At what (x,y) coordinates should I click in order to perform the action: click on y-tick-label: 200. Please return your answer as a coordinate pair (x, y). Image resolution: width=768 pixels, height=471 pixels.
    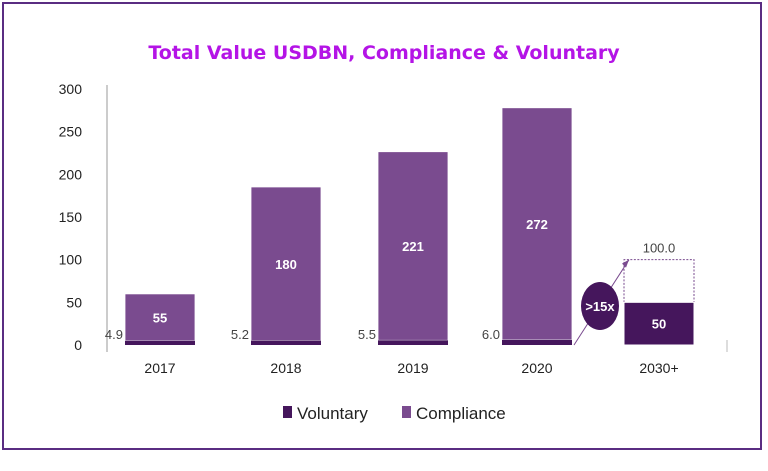
    Looking at the image, I should click on (71, 174).